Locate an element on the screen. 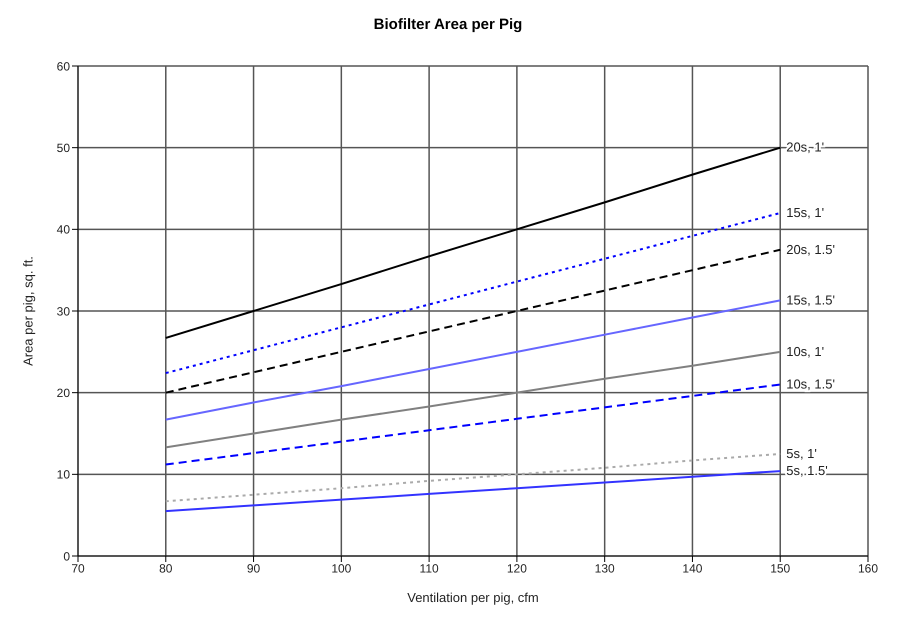 The image size is (899, 624). series-label: 10s, 1.5' is located at coordinates (810, 384).